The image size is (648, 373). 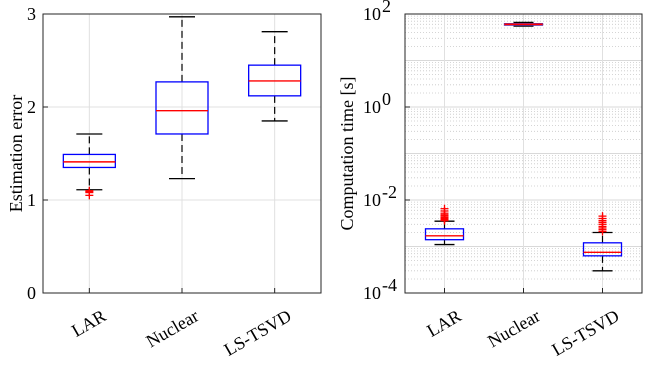 I want to click on y-tick-exponent: 2, so click(x=386, y=8).